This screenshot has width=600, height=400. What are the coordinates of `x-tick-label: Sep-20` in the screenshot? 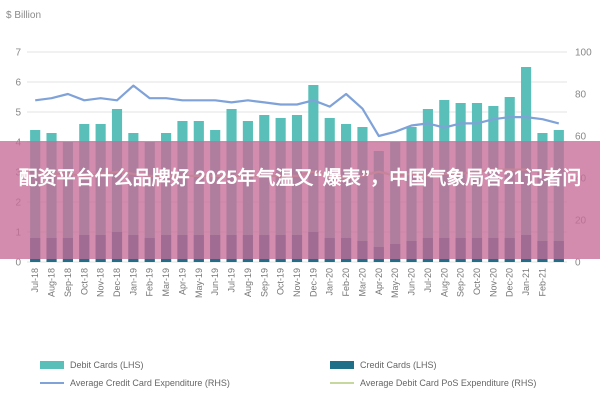 It's located at (461, 282).